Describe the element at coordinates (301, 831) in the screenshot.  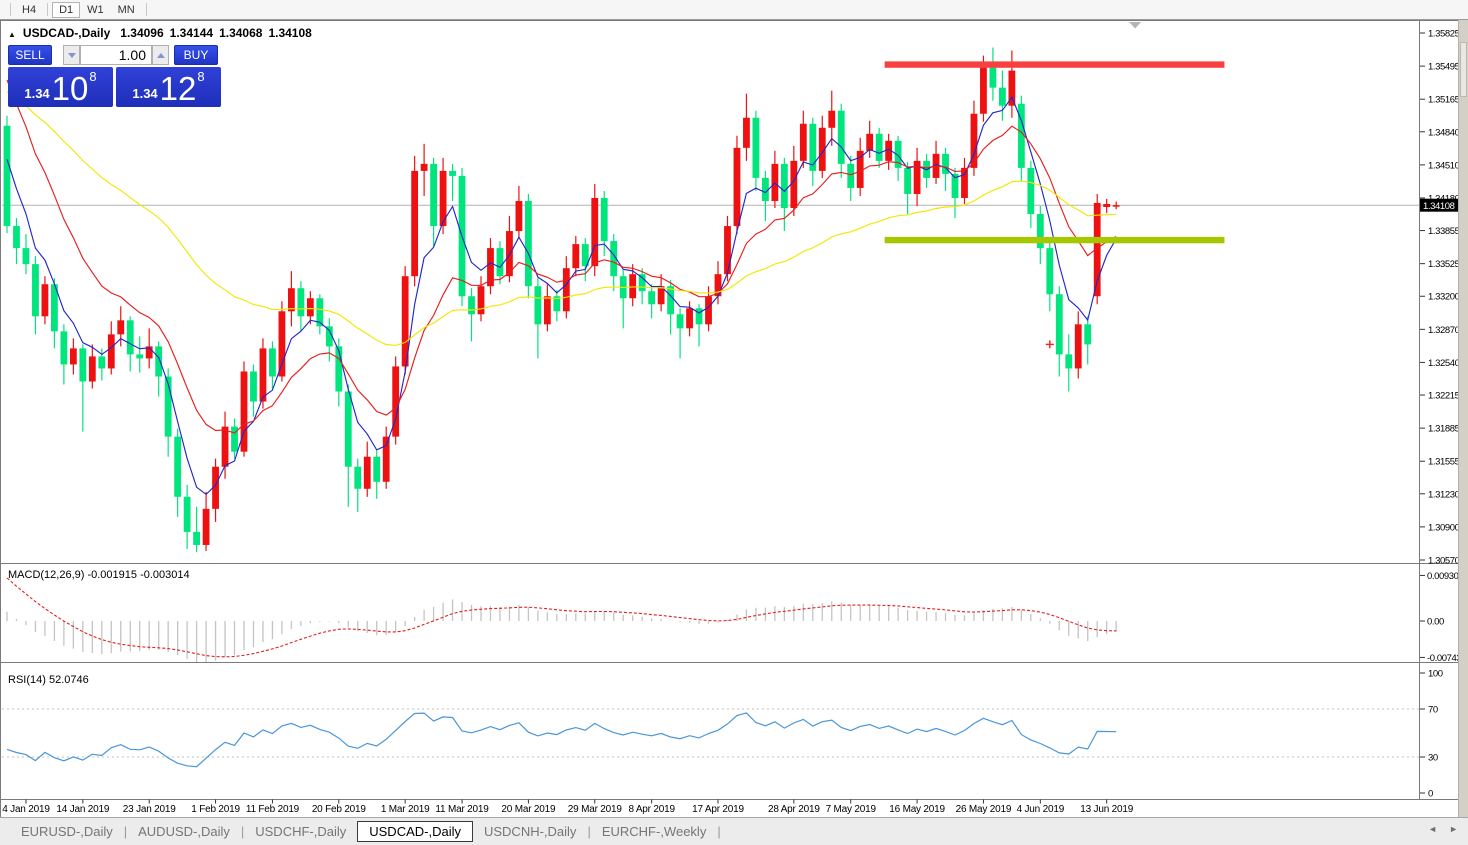
I see `chart-tab-usdchf-daily: USDCHF-,Daily` at that location.